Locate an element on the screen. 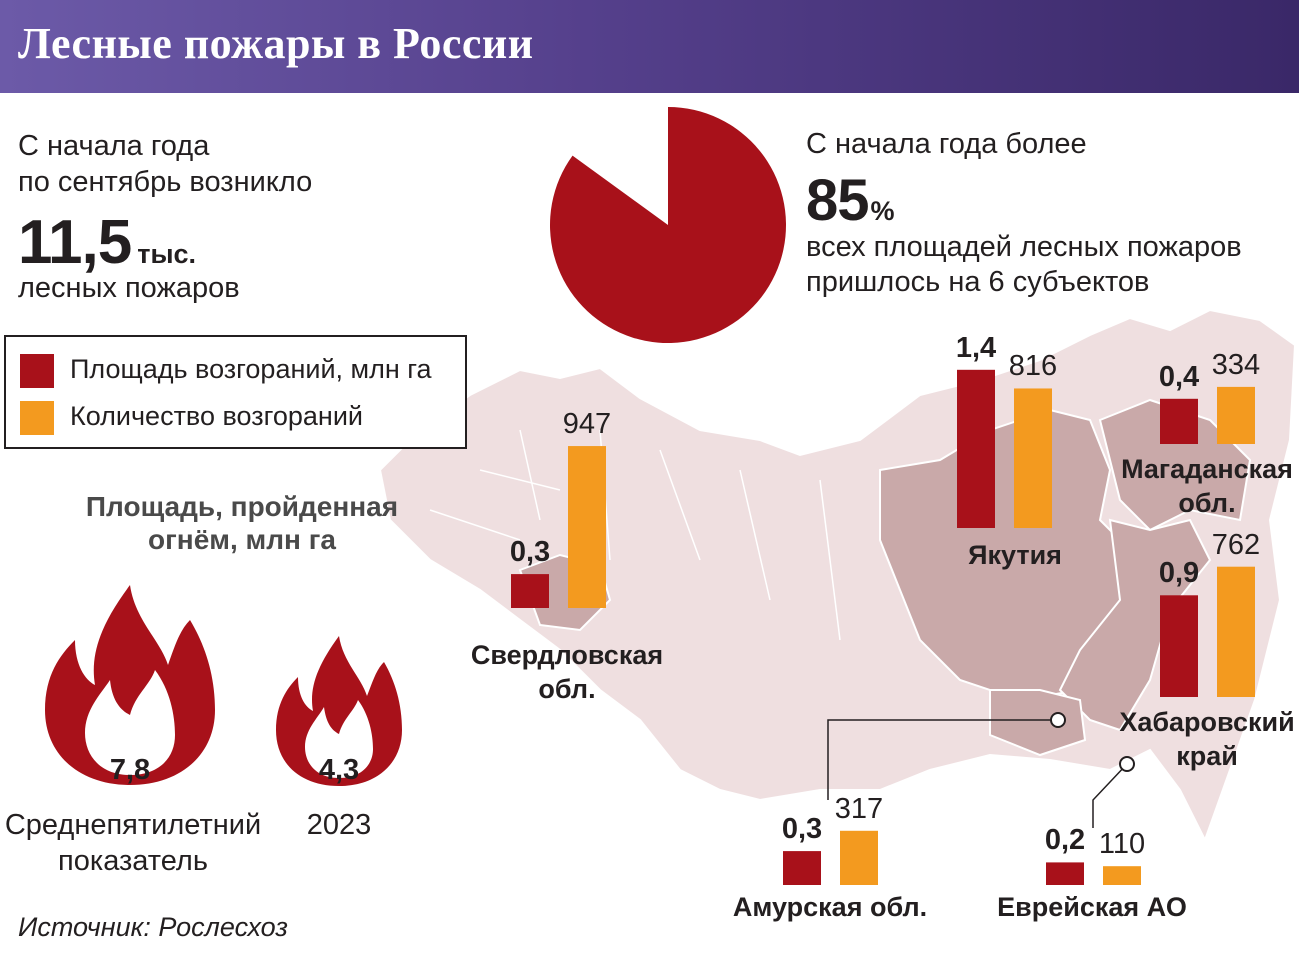  bar-count-label-4: 317 is located at coordinates (859, 808).